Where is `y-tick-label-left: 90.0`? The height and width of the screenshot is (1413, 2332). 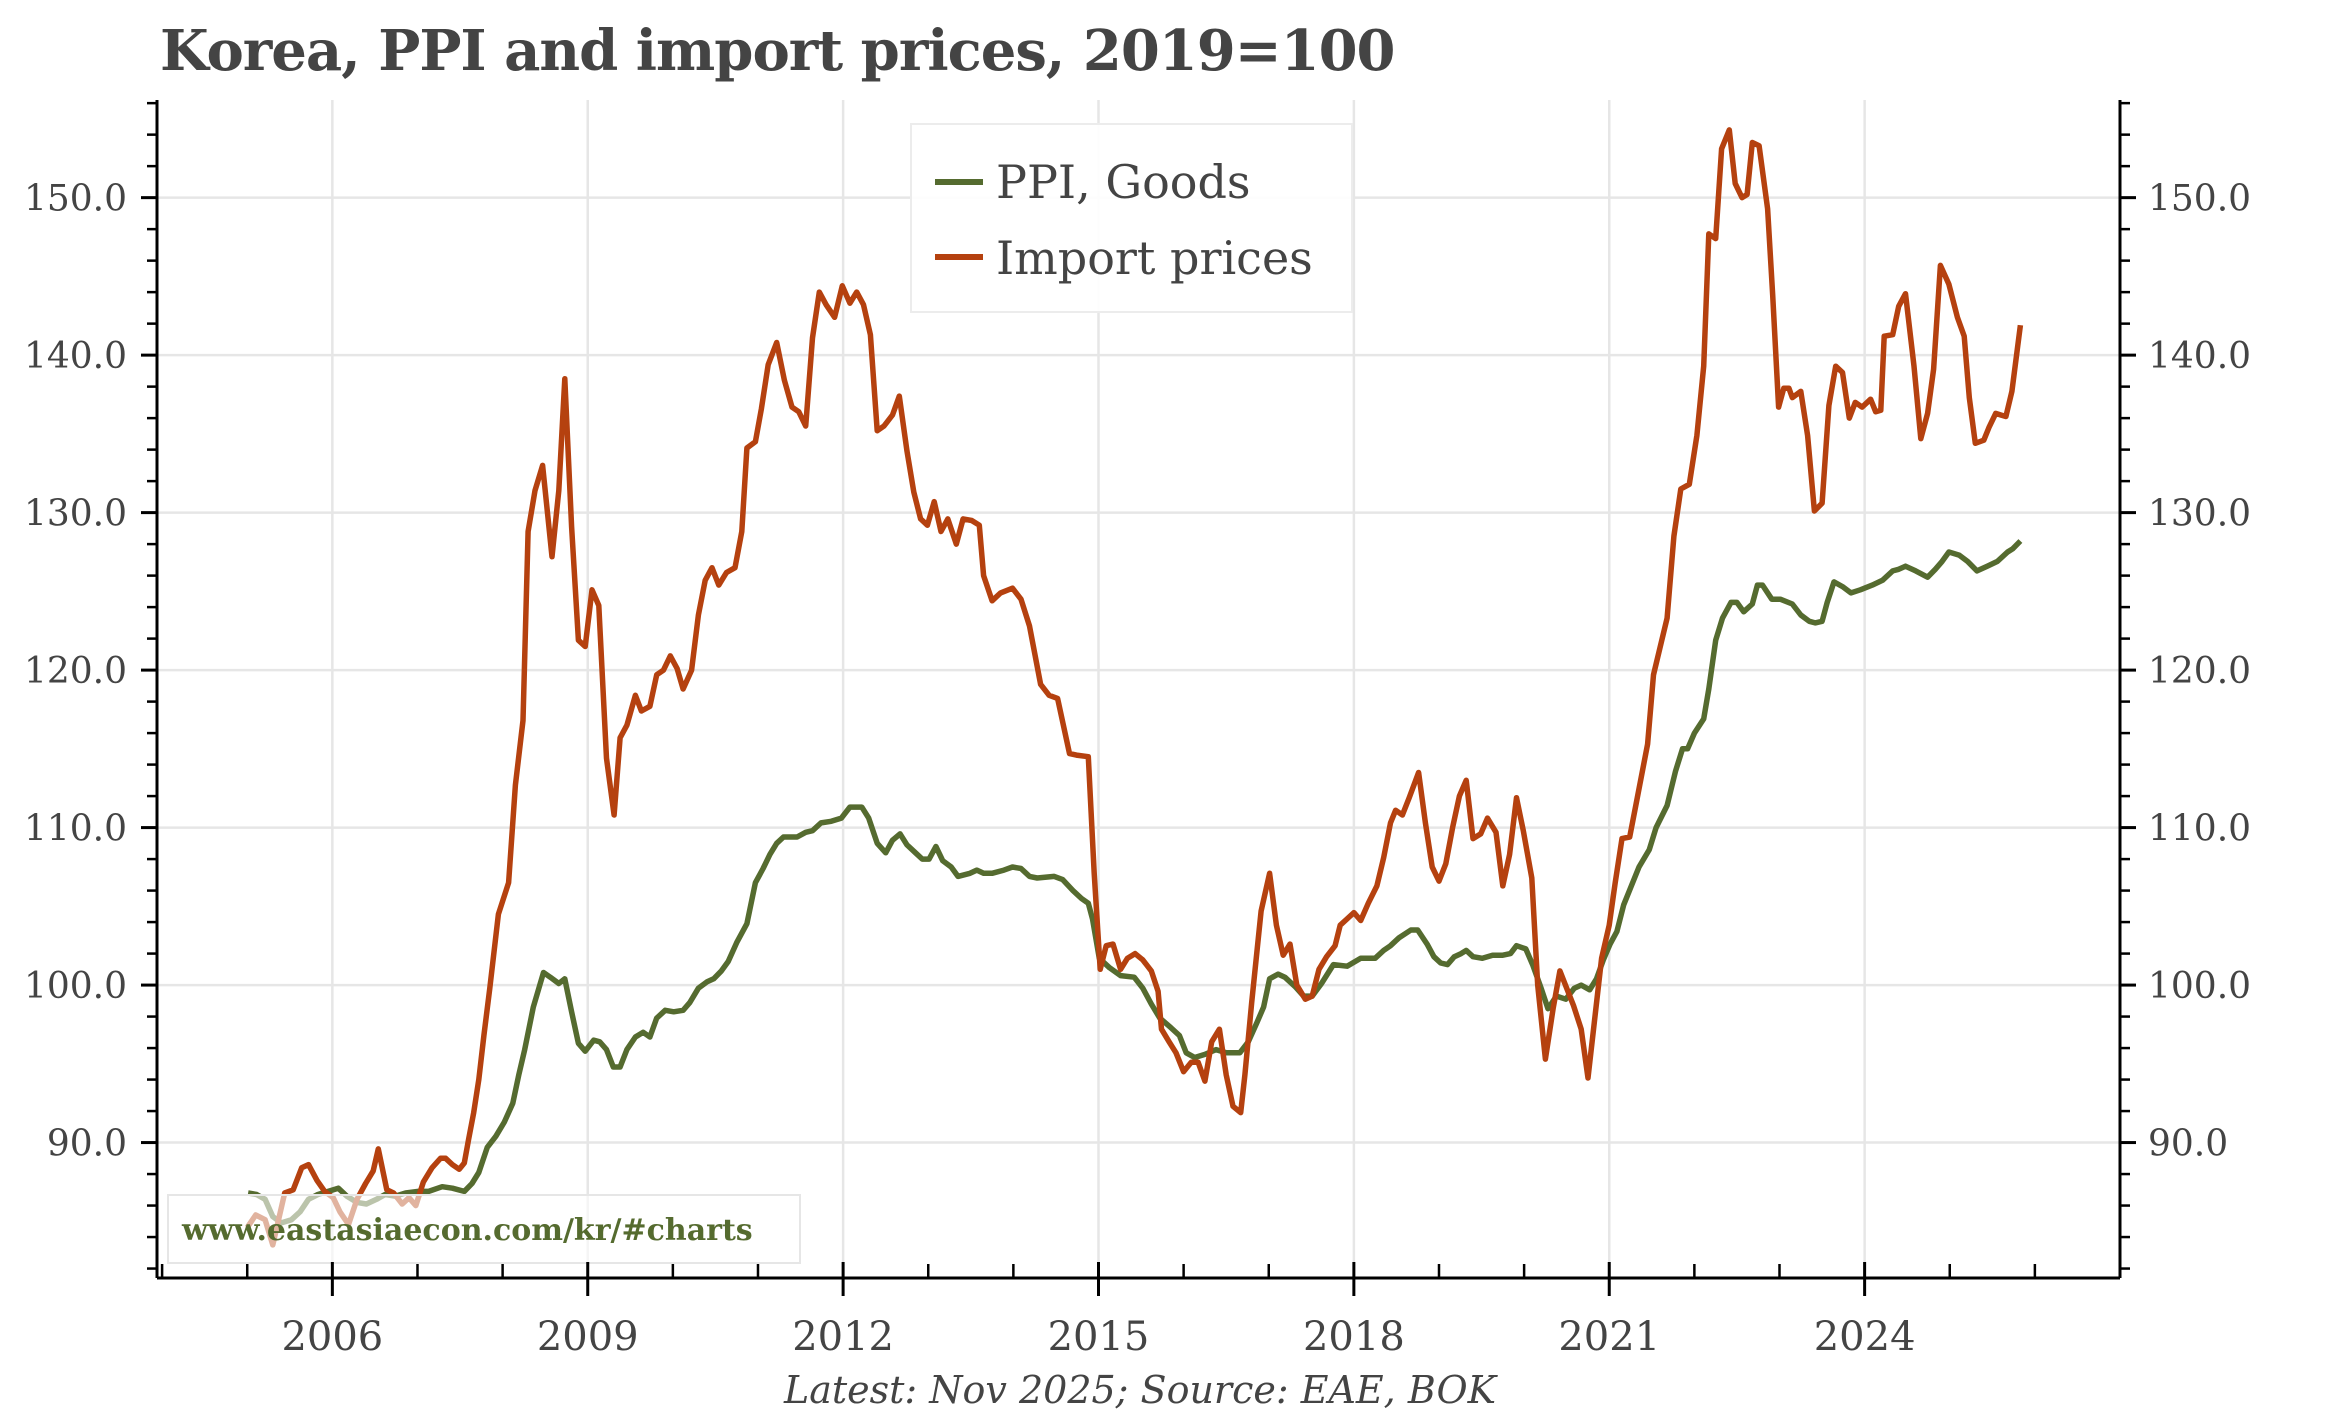 y-tick-label-left: 90.0 is located at coordinates (87, 1144).